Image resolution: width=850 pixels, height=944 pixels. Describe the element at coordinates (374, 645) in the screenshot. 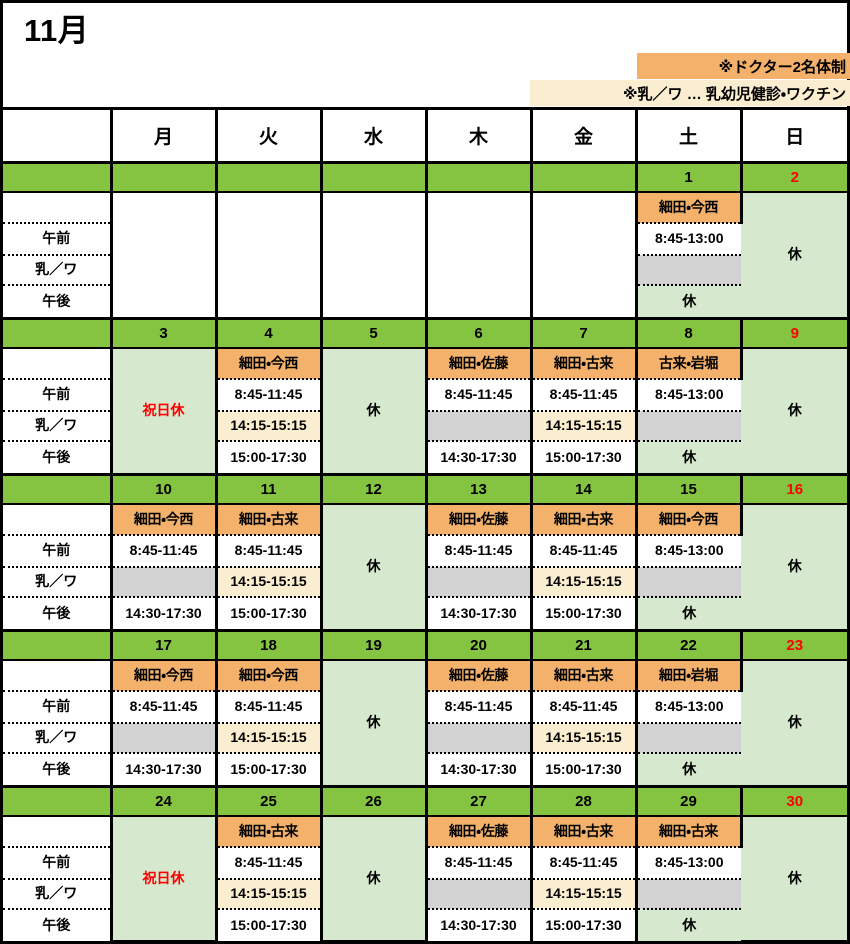

I see `date-cell: 19` at that location.